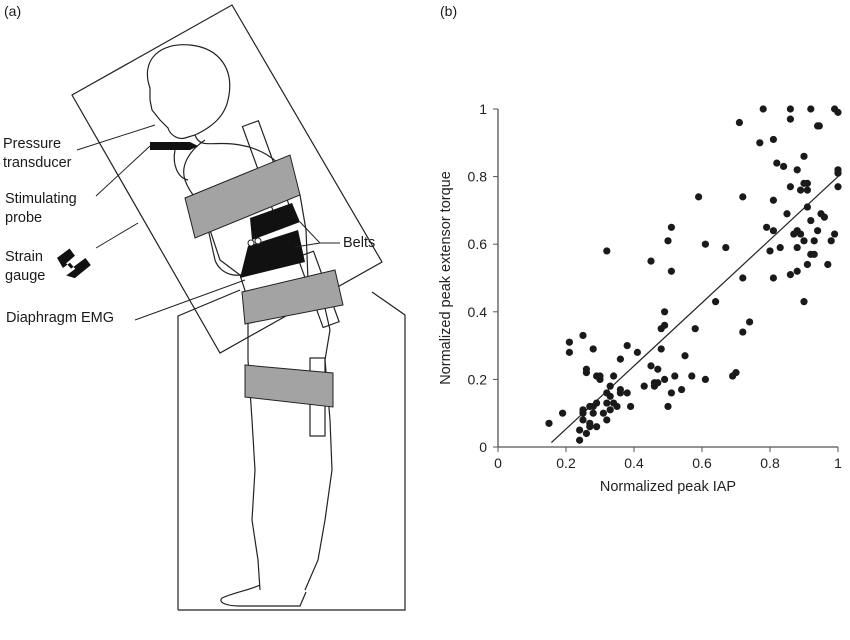 The image size is (850, 640). Describe the element at coordinates (32, 144) in the screenshot. I see `label-line: Pressure` at that location.